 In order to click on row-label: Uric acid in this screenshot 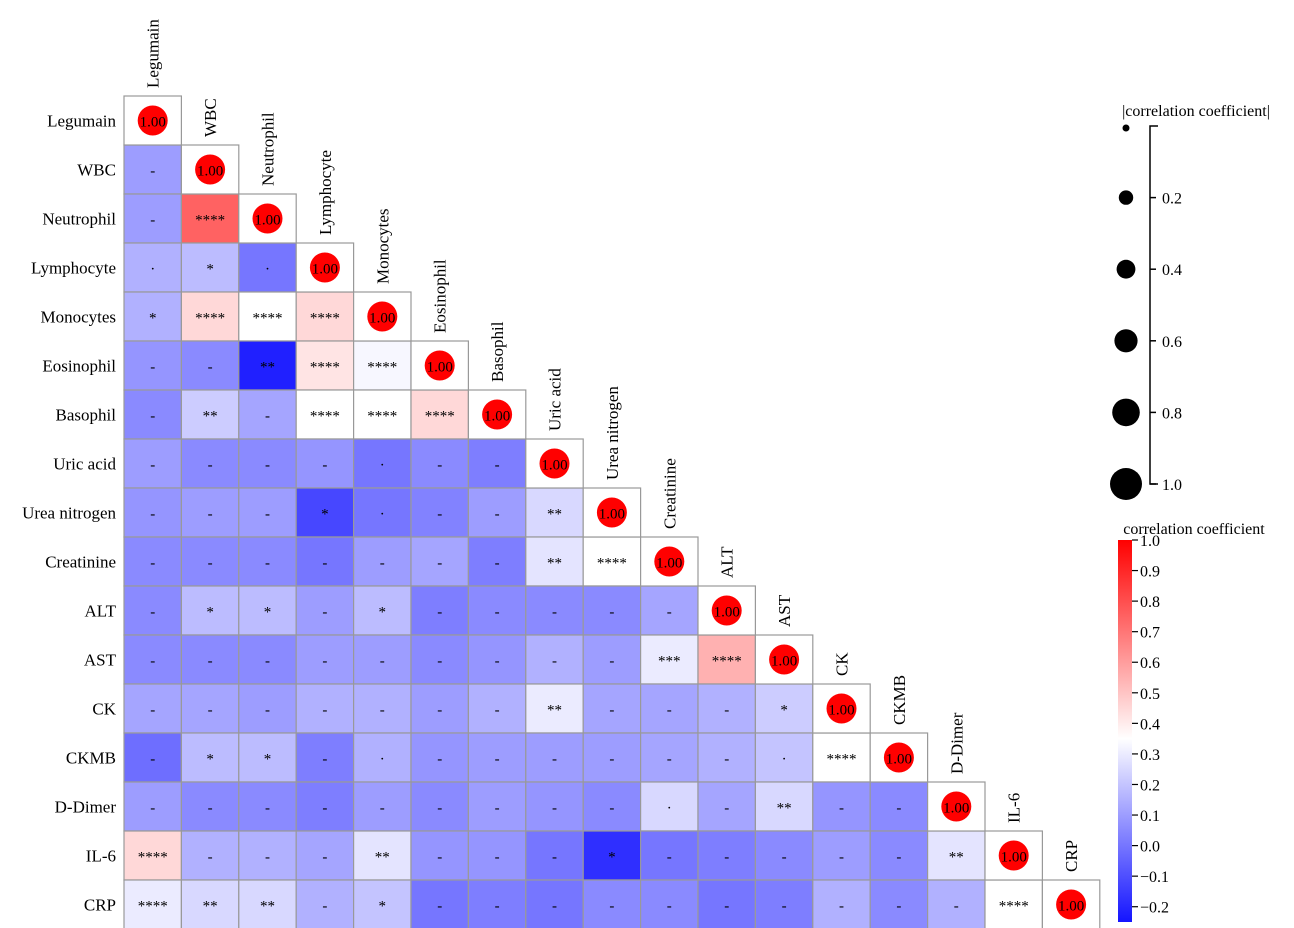, I will do `click(84, 464)`.